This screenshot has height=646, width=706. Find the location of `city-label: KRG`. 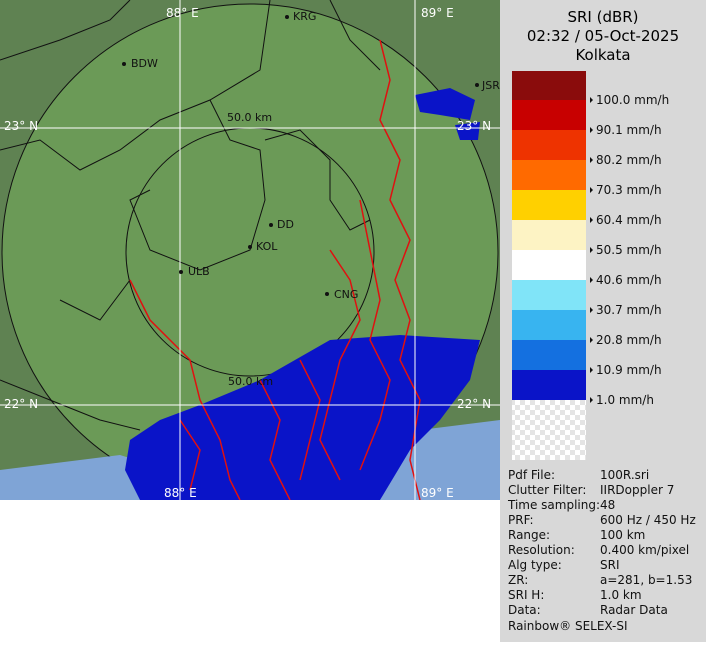

city-label: KRG is located at coordinates (304, 16).